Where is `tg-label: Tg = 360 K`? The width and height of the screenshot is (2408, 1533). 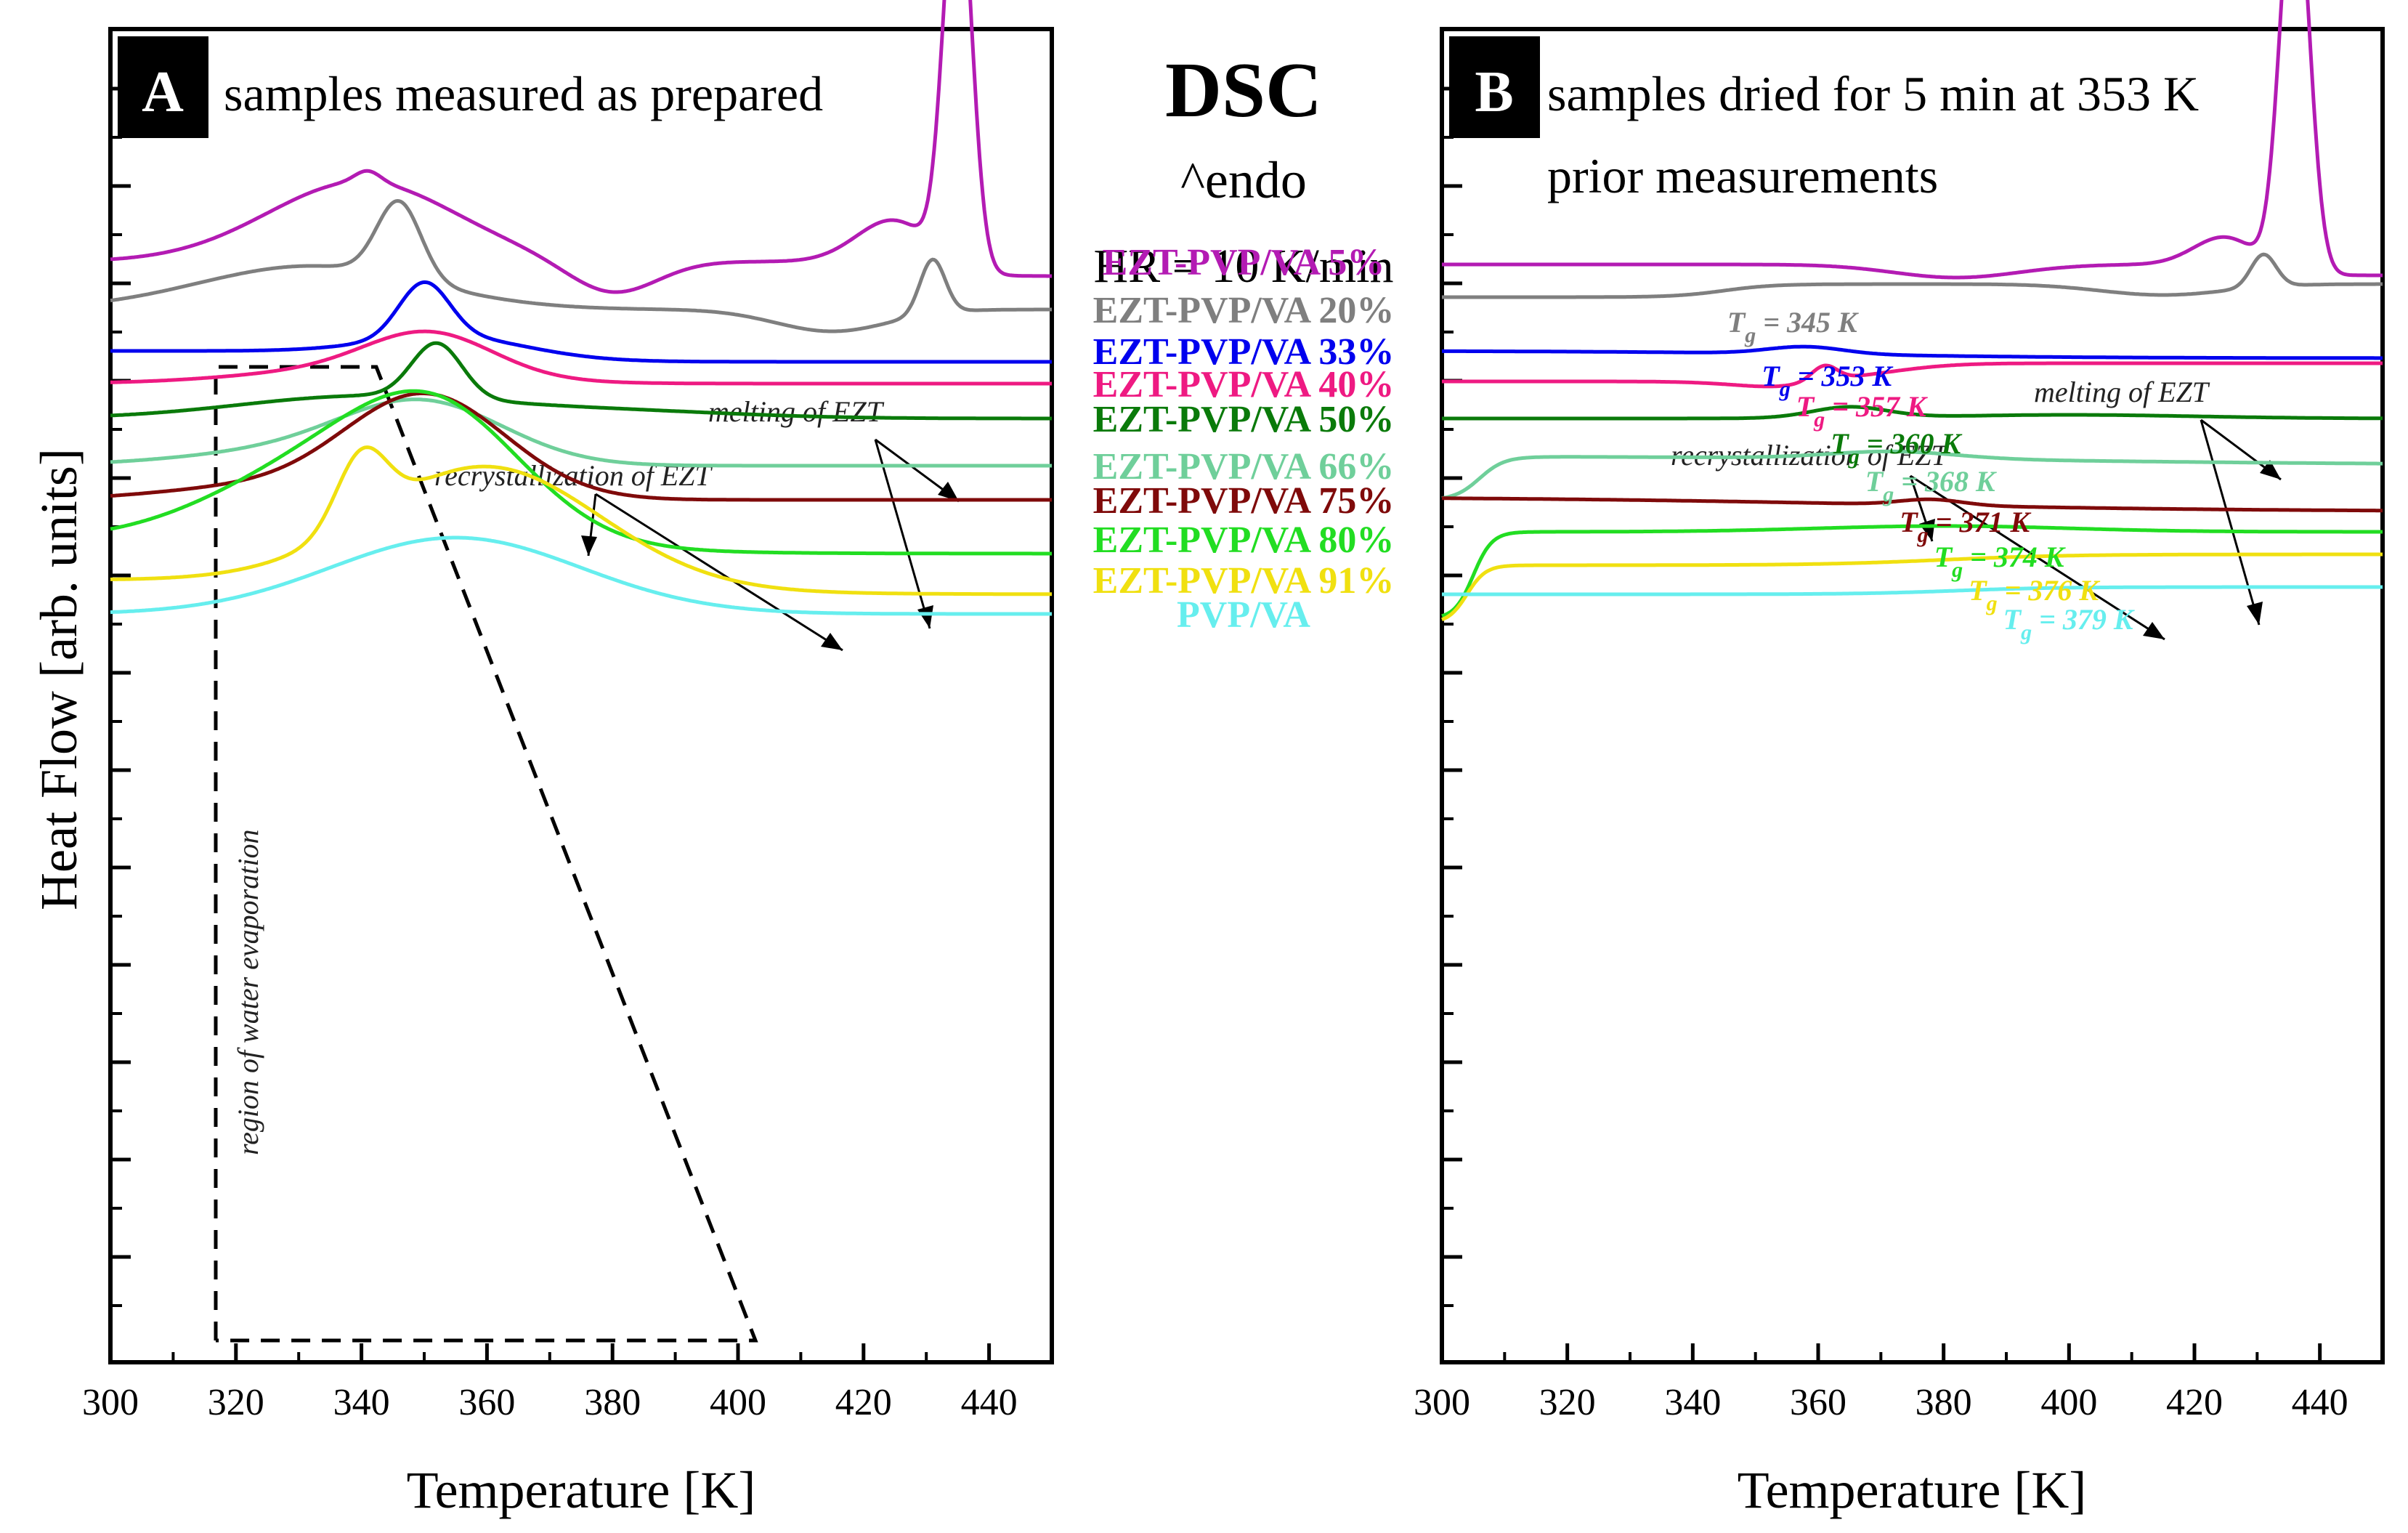
tg-label: Tg = 360 K is located at coordinates (1896, 448).